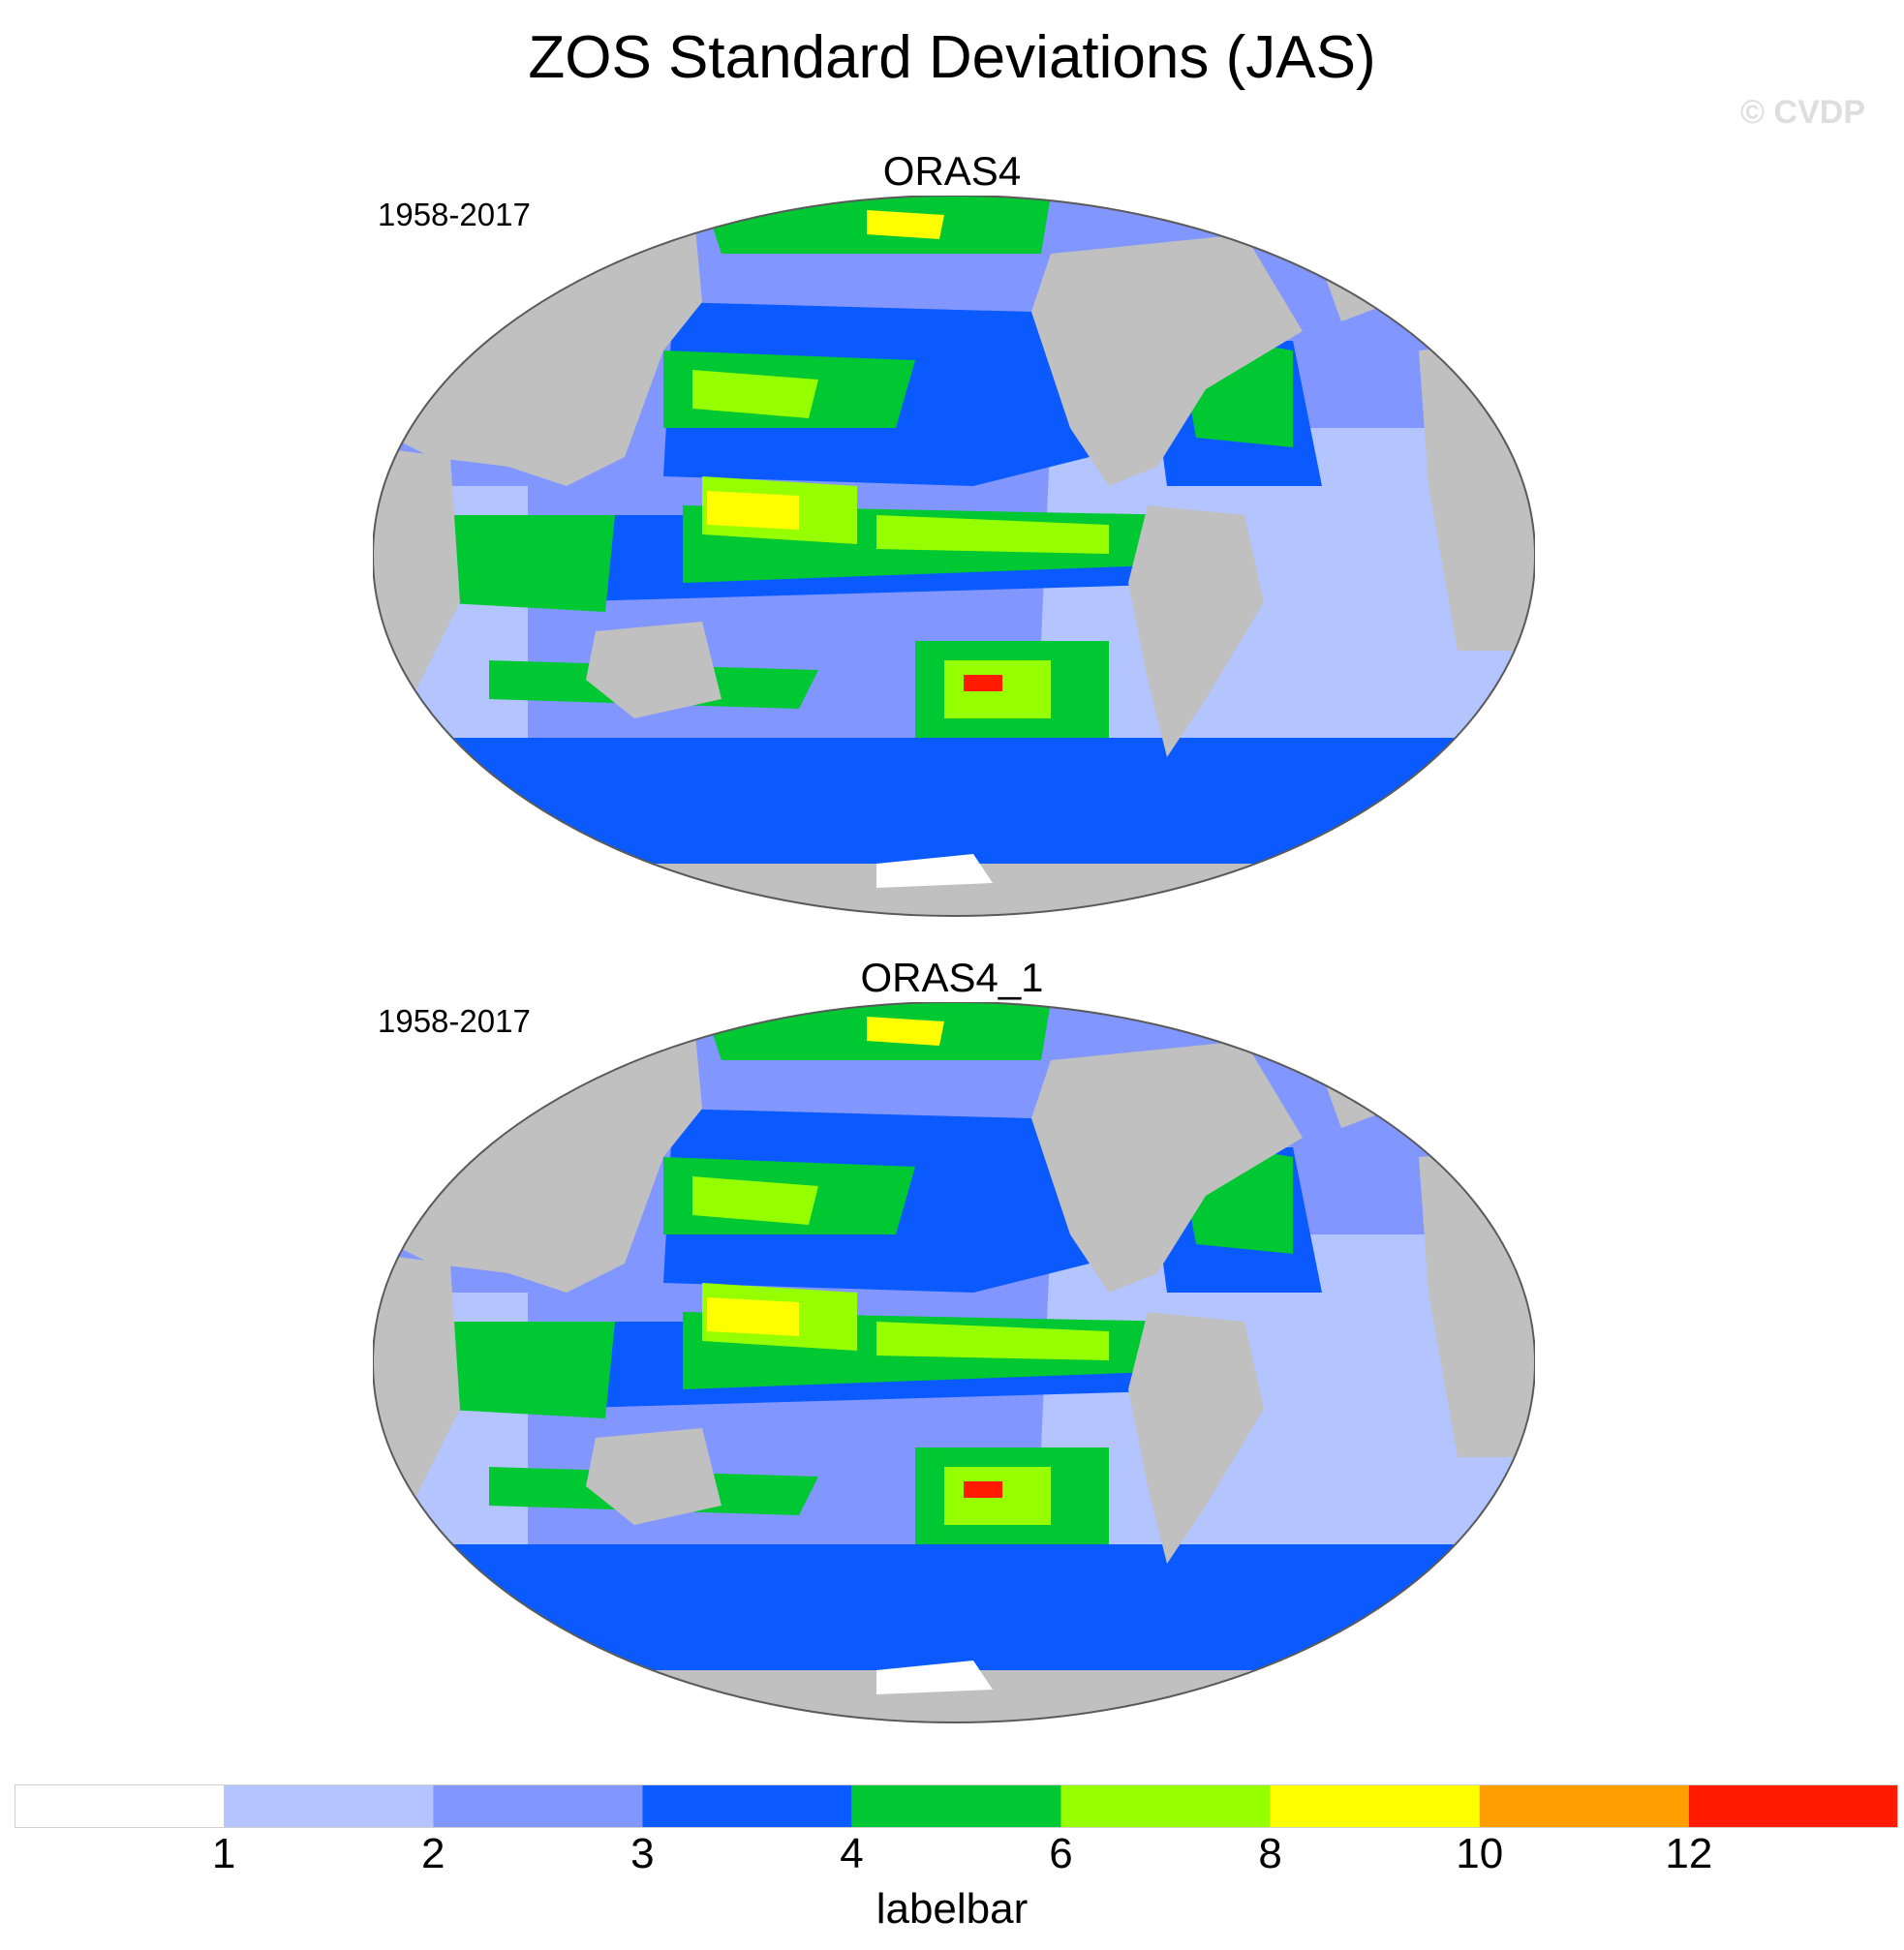 The width and height of the screenshot is (1904, 1950). I want to click on labelbar-tick-label: 8, so click(1270, 1853).